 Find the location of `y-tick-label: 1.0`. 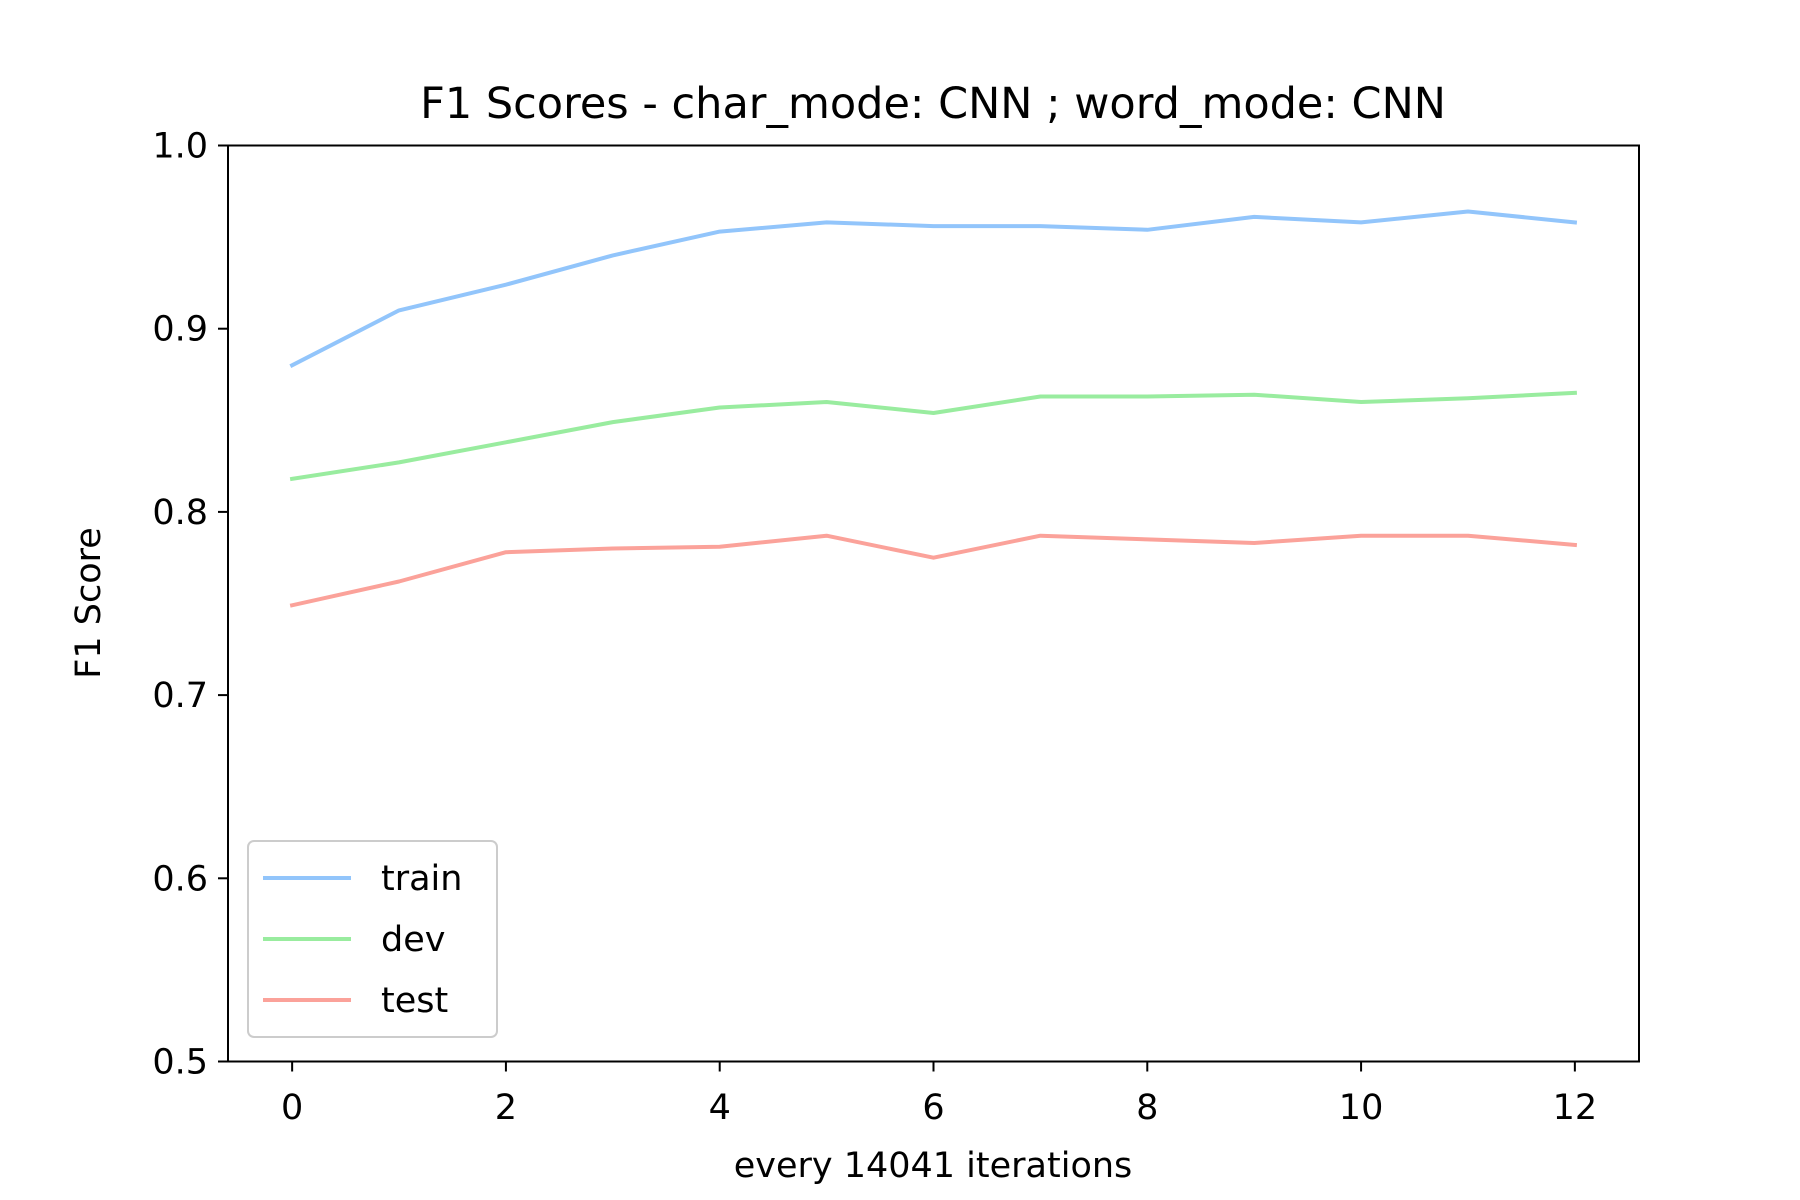

y-tick-label: 1.0 is located at coordinates (180, 147).